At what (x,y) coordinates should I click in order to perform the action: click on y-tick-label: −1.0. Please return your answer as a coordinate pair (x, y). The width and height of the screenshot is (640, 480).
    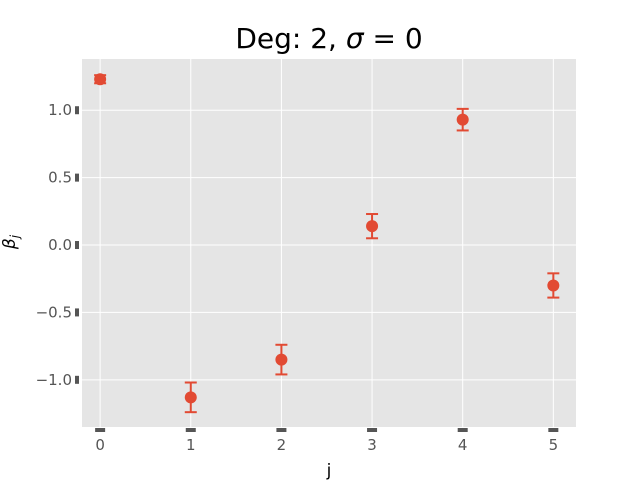
    Looking at the image, I should click on (54, 380).